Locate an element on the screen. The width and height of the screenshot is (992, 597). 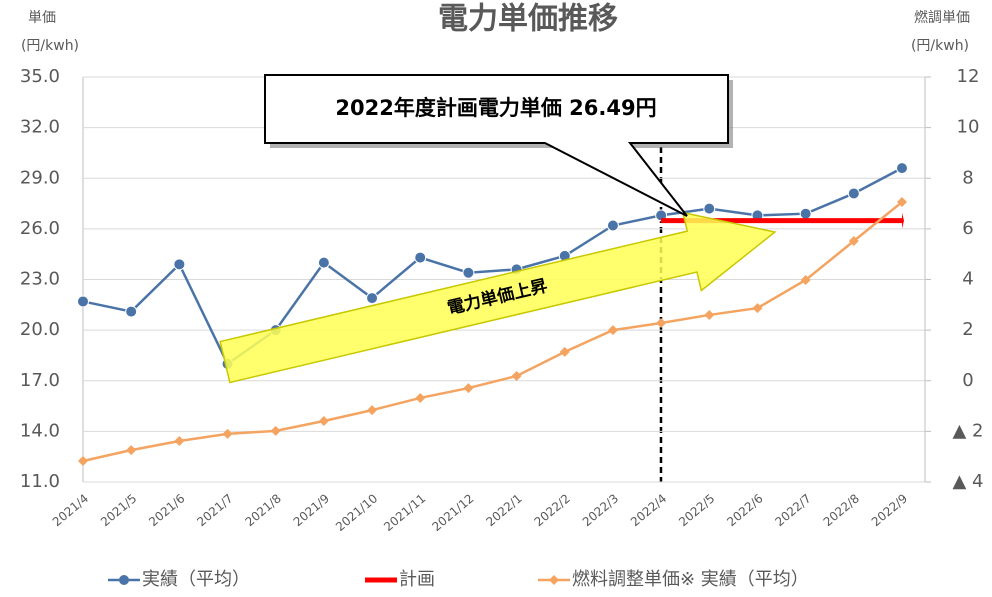
callout-text: 2022年度計画電力単価 26.49円 is located at coordinates (495, 108).